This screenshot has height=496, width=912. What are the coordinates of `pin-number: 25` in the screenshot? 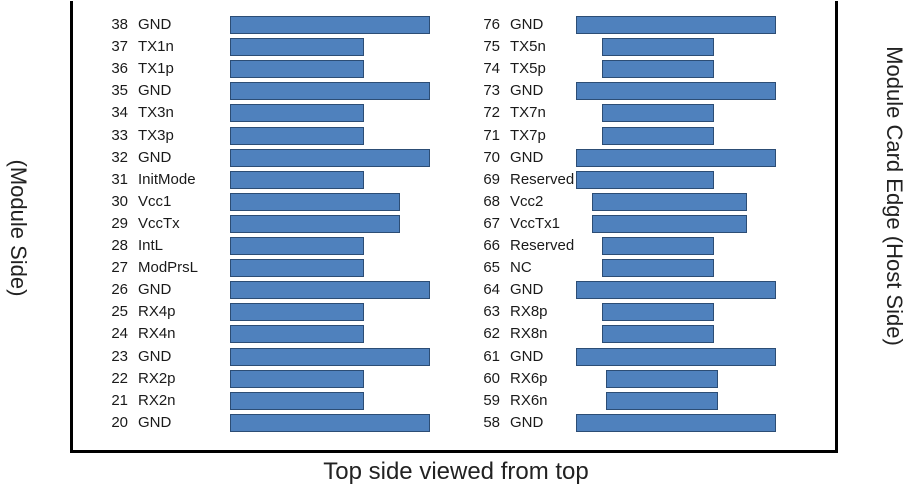 It's located at (119, 312).